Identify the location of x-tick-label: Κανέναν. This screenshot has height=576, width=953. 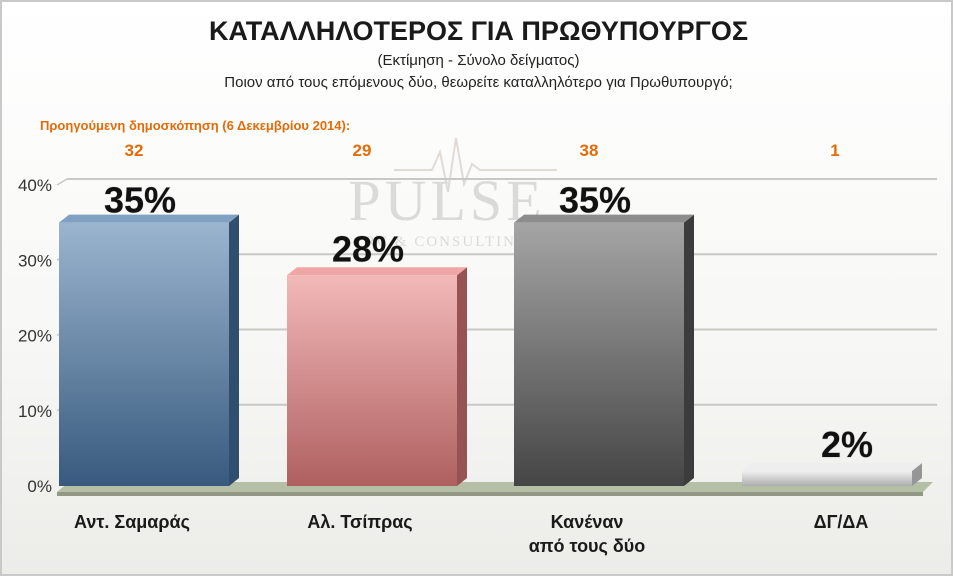
(587, 522).